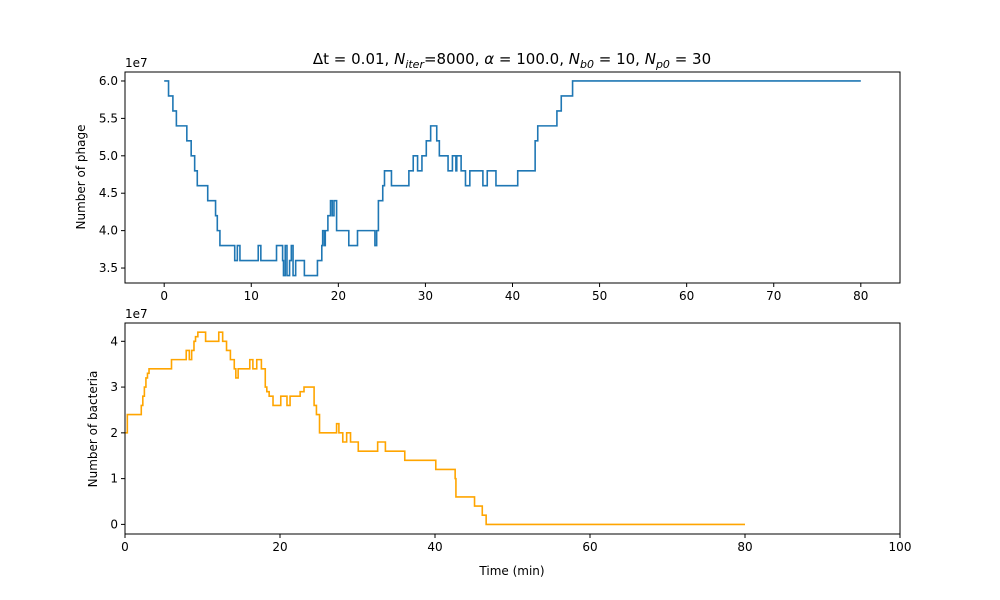 The width and height of the screenshot is (1000, 600). What do you see at coordinates (114, 479) in the screenshot?
I see `y-tick-label: 1` at bounding box center [114, 479].